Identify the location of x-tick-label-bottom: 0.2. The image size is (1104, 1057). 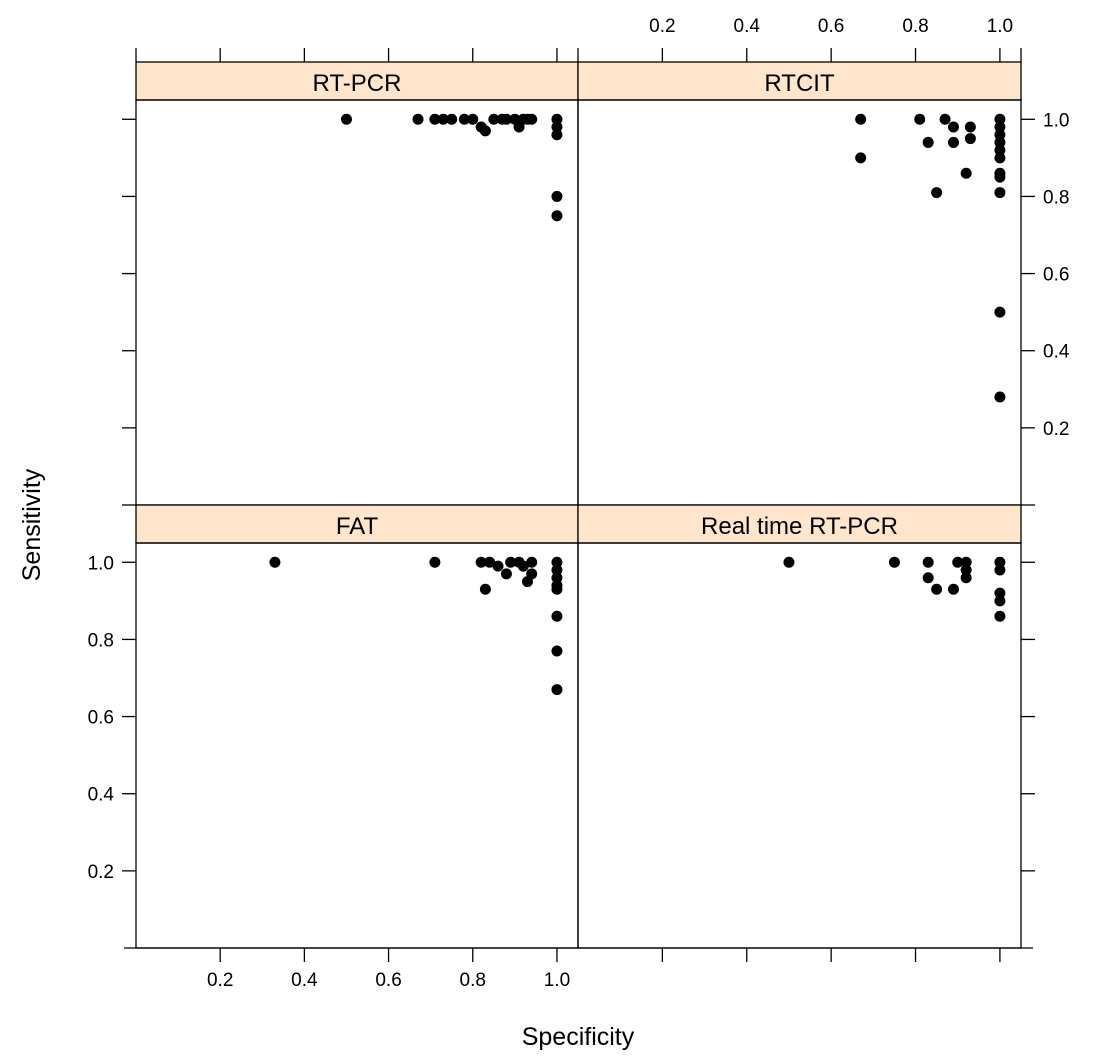
(220, 980).